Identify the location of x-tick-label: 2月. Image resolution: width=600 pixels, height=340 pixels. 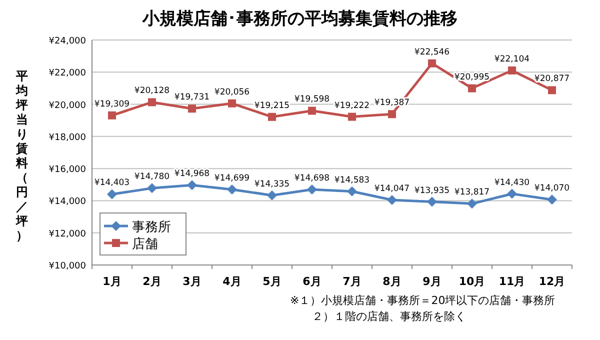
(152, 281).